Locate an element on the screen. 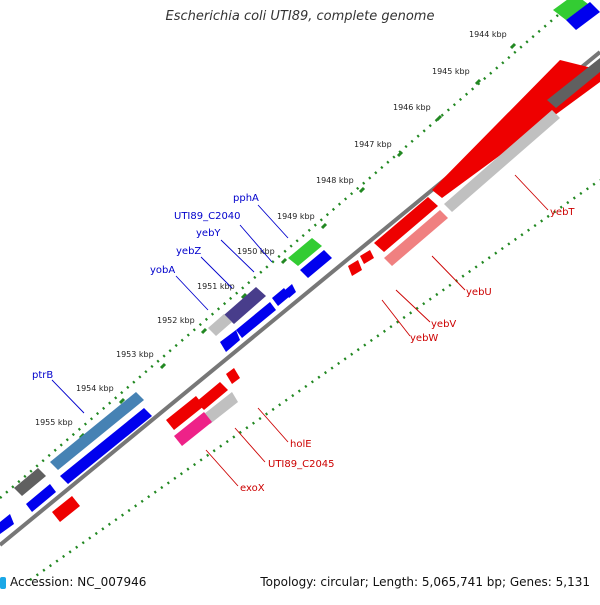 This screenshot has width=600, height=605. kbp-label: 1955 kbp is located at coordinates (54, 422).